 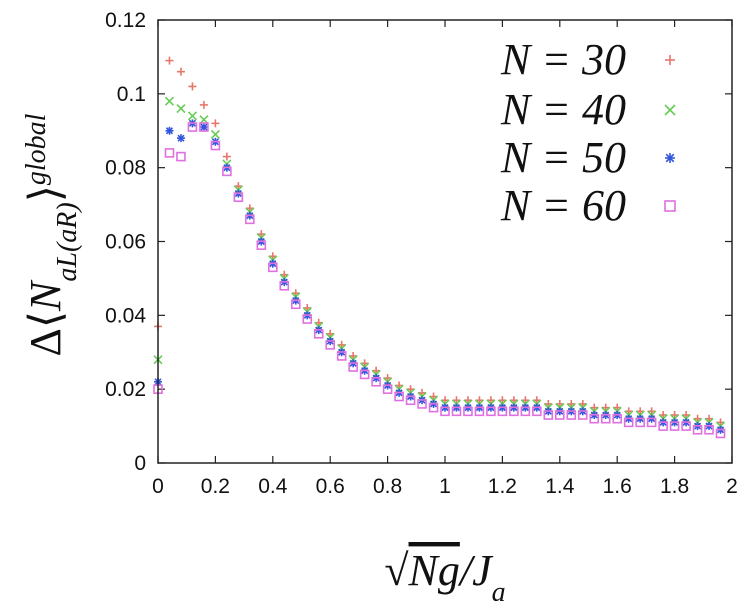 I want to click on x-tick-label: 2, so click(x=732, y=486).